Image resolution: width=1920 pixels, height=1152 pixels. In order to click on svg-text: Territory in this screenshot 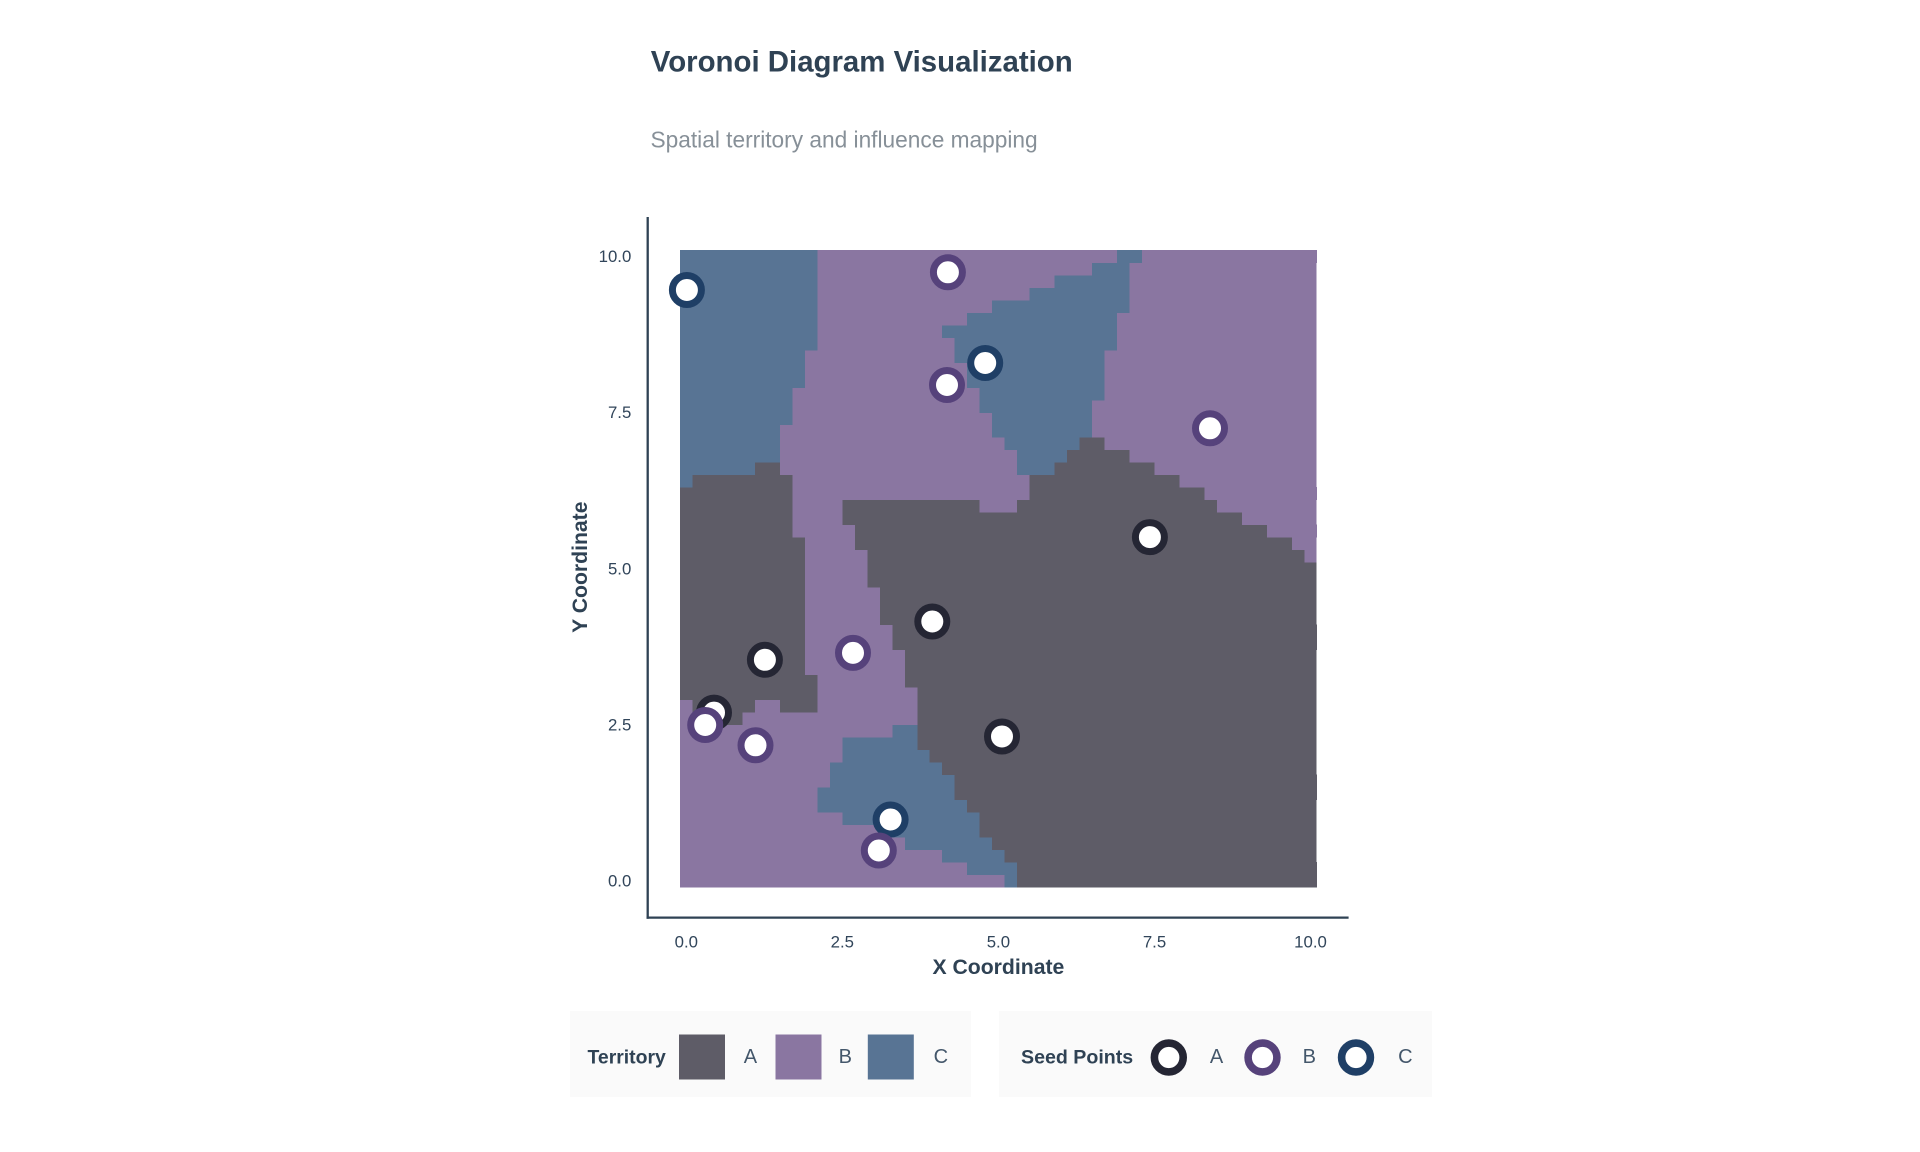, I will do `click(627, 1057)`.